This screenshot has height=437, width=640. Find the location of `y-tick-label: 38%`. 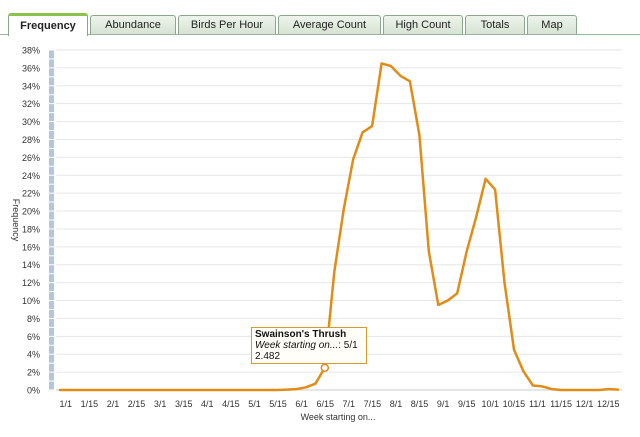

y-tick-label: 38% is located at coordinates (31, 51).